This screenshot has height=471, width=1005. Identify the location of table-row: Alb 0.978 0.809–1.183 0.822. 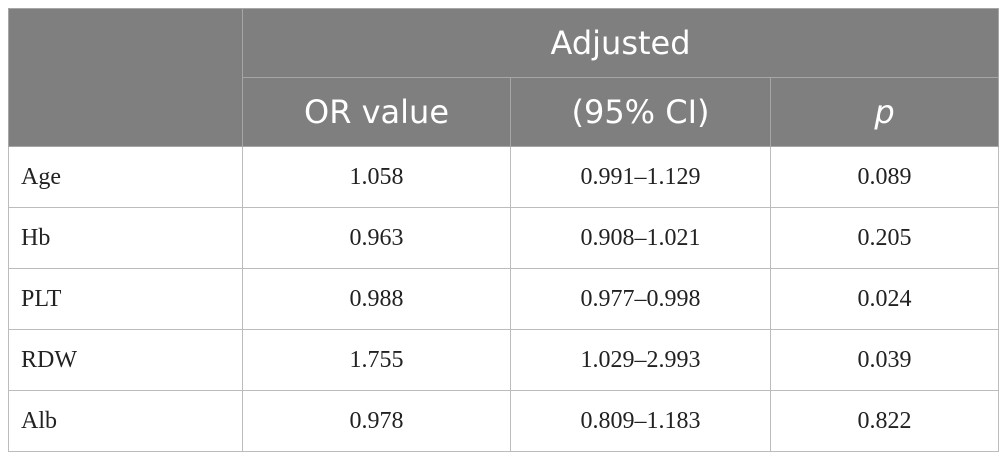
(504, 421).